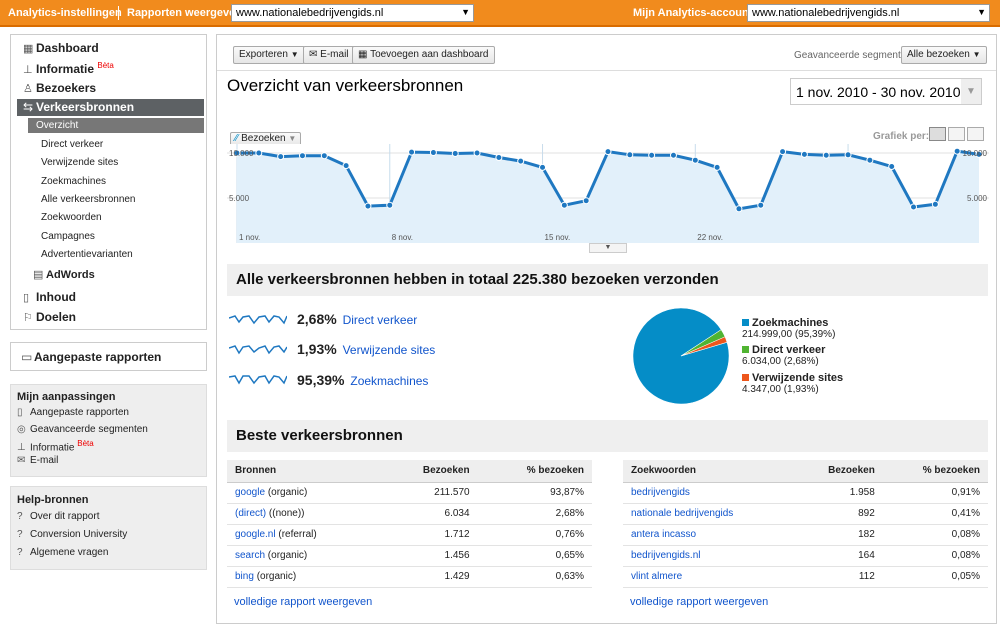  Describe the element at coordinates (55, 446) in the screenshot. I see `custom-item-informatie: ⊥ Informatie Bèta` at that location.